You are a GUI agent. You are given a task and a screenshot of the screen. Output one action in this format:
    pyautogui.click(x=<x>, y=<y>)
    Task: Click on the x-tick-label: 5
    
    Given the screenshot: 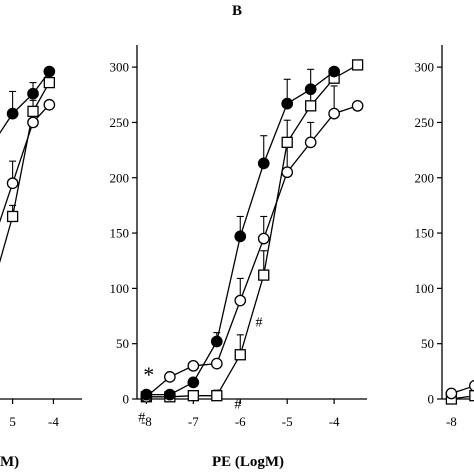 What is the action you would take?
    pyautogui.click(x=12, y=421)
    